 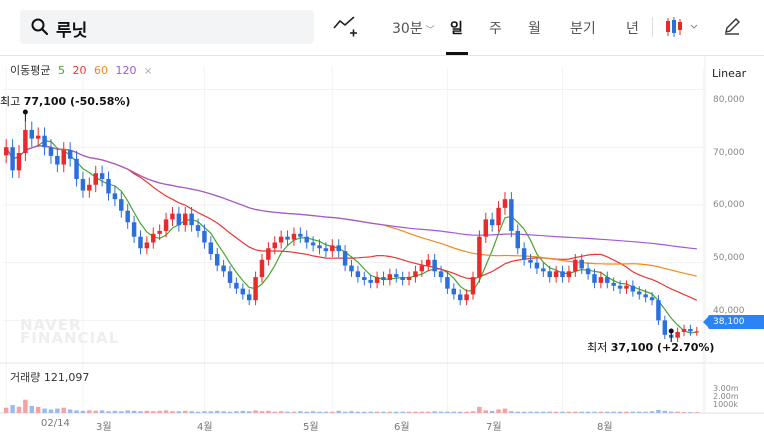 What do you see at coordinates (456, 29) in the screenshot?
I see `period-day: 일` at bounding box center [456, 29].